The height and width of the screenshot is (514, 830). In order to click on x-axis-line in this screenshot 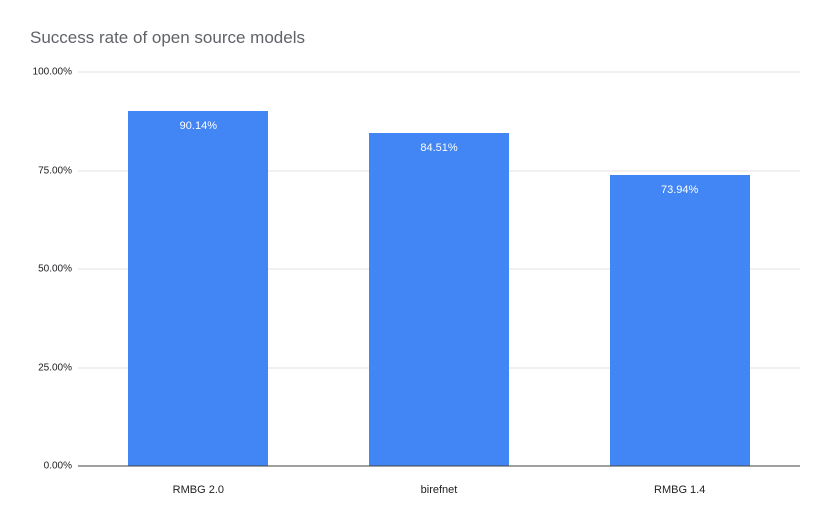, I will do `click(439, 466)`.